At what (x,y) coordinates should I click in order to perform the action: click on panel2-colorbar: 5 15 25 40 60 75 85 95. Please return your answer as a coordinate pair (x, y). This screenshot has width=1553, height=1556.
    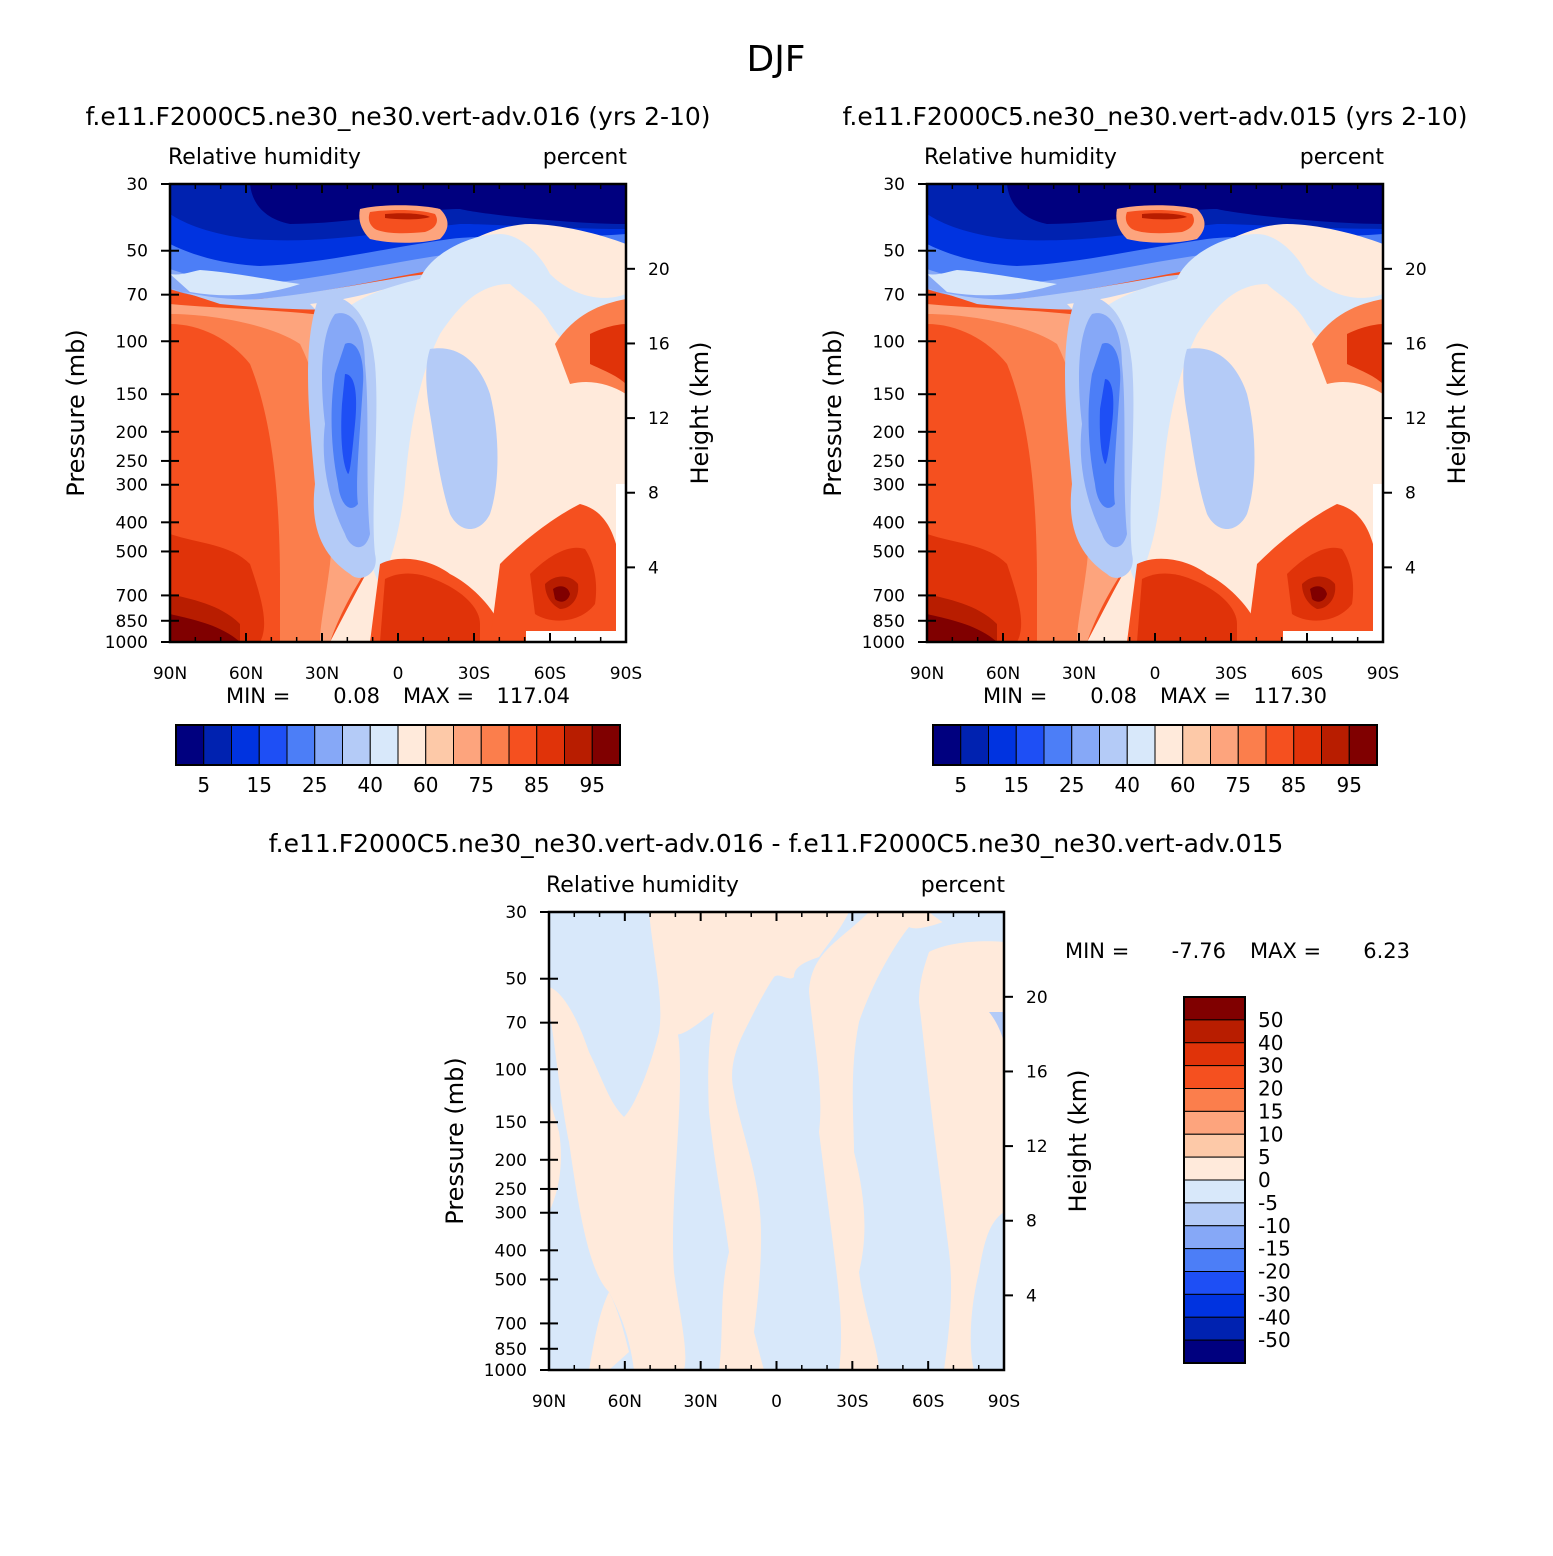
    Looking at the image, I should click on (1155, 760).